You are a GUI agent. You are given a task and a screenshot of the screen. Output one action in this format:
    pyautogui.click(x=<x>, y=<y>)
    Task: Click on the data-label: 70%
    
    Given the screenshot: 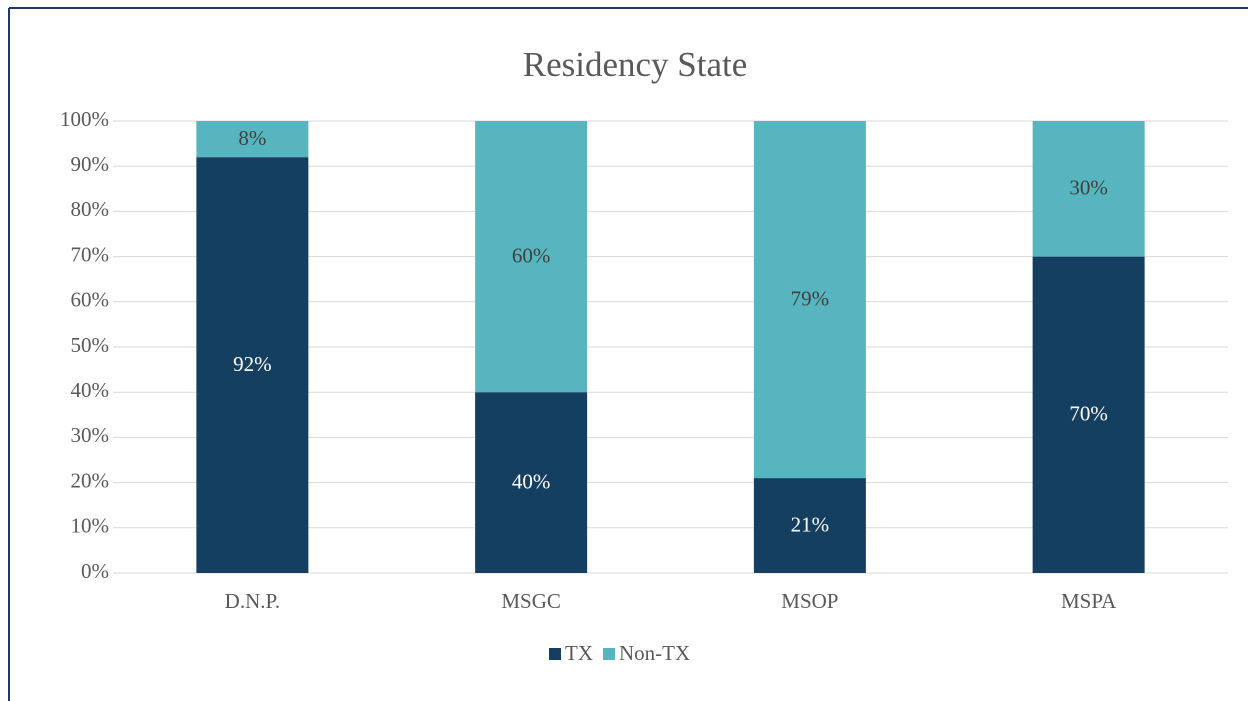 What is the action you would take?
    pyautogui.click(x=1088, y=414)
    